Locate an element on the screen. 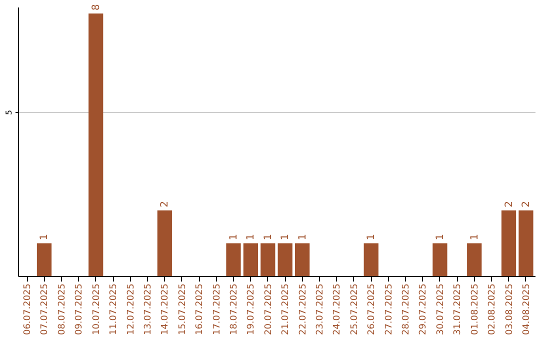 The width and height of the screenshot is (540, 340). x-tick-label: 06.07.2025 is located at coordinates (28, 310).